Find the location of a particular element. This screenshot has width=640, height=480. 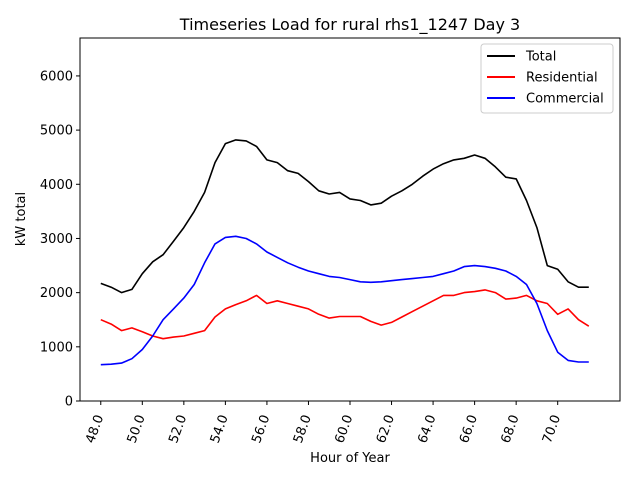

y-tick-label: 4000 is located at coordinates (56, 185).